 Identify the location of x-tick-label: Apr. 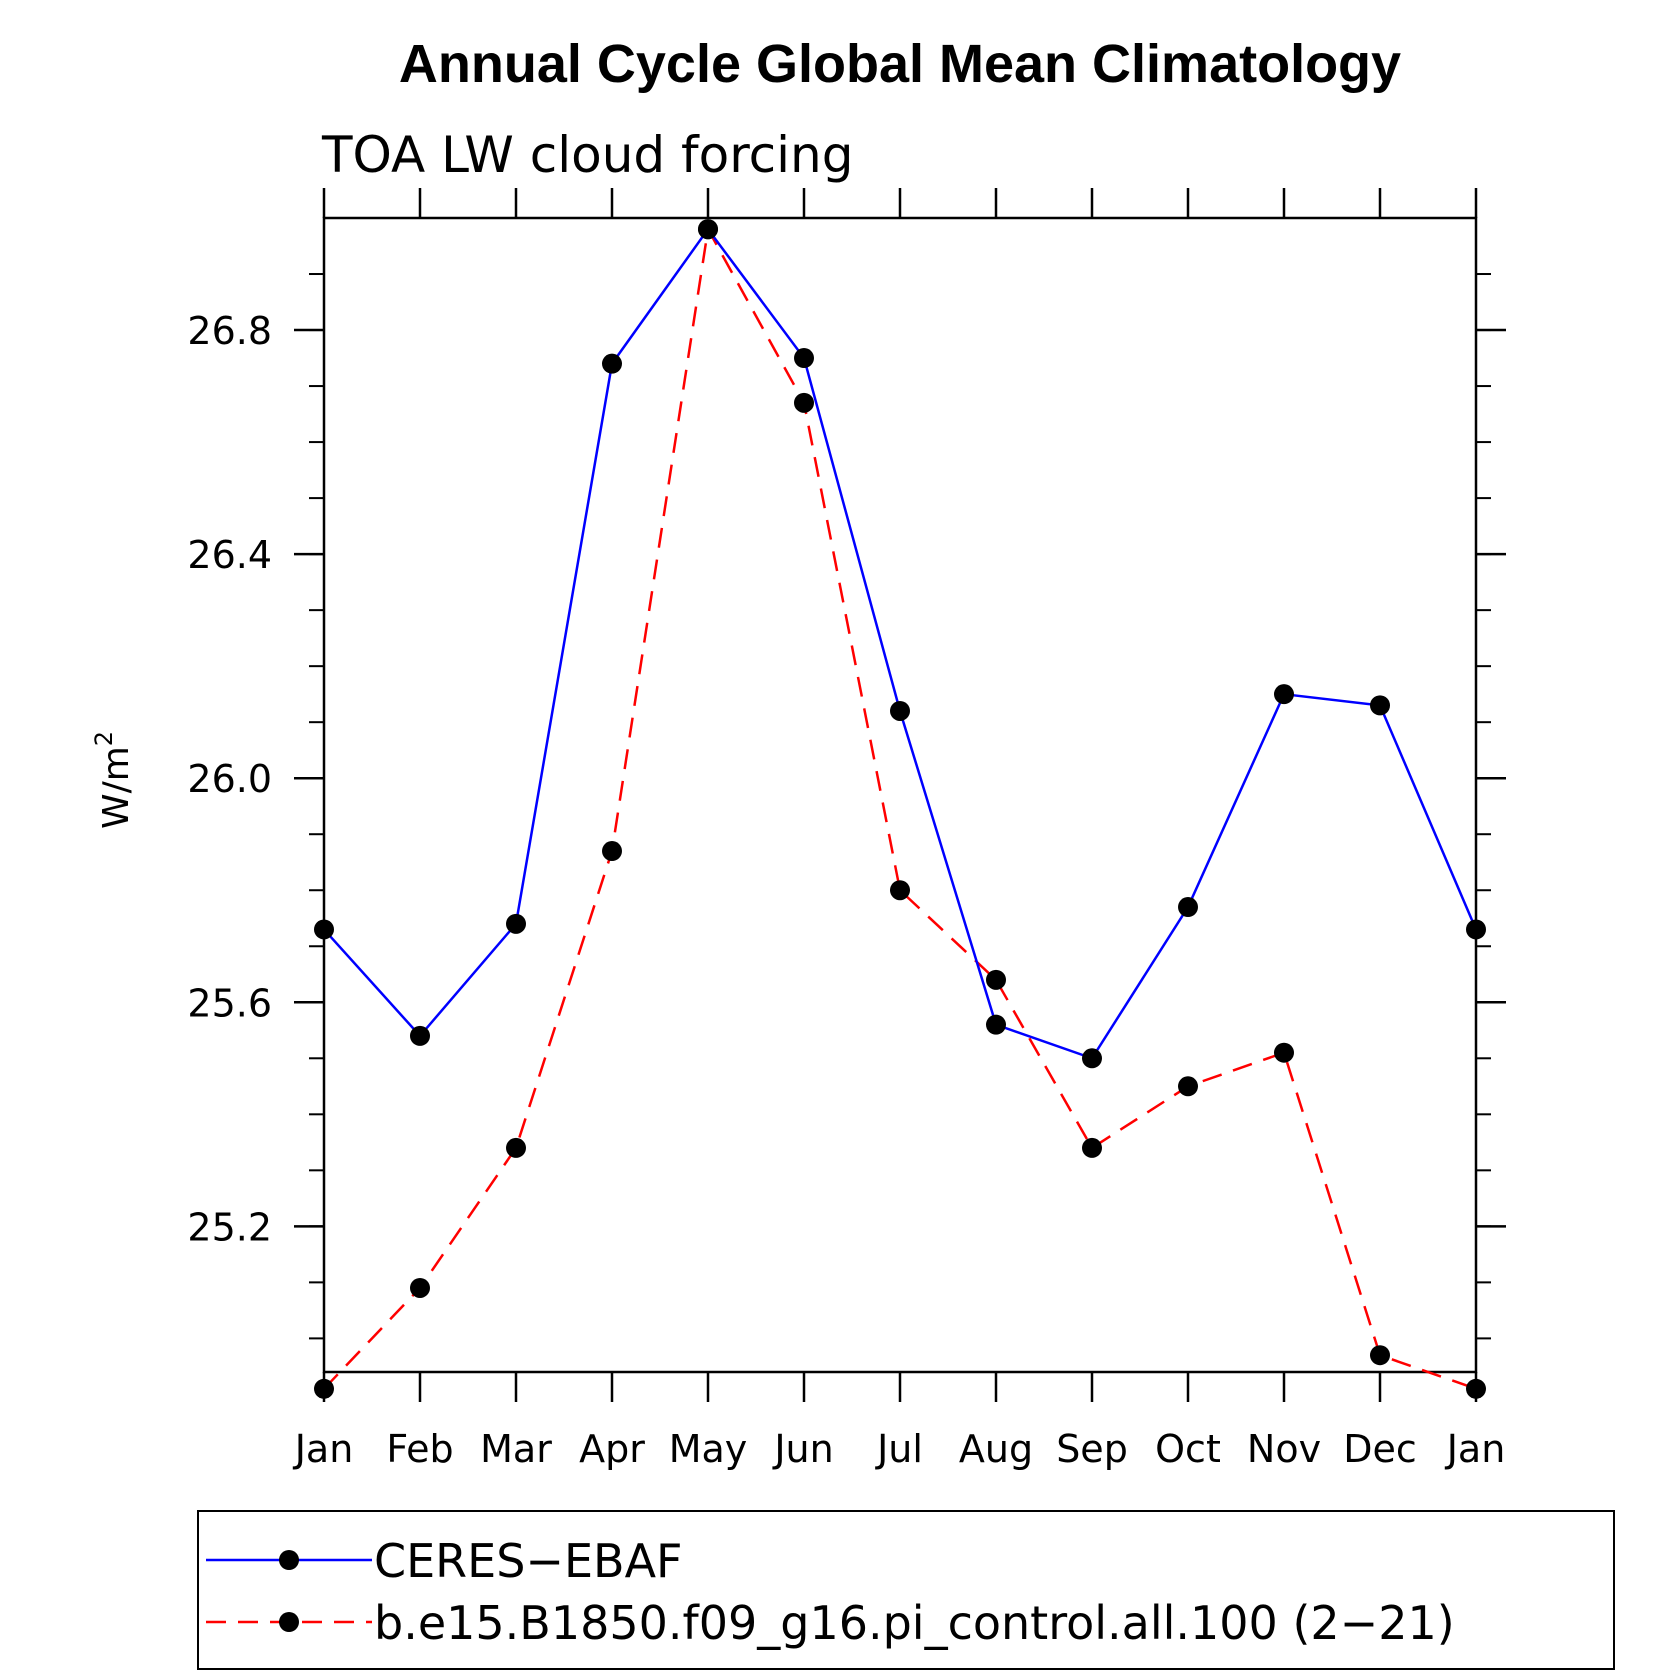
(612, 1449).